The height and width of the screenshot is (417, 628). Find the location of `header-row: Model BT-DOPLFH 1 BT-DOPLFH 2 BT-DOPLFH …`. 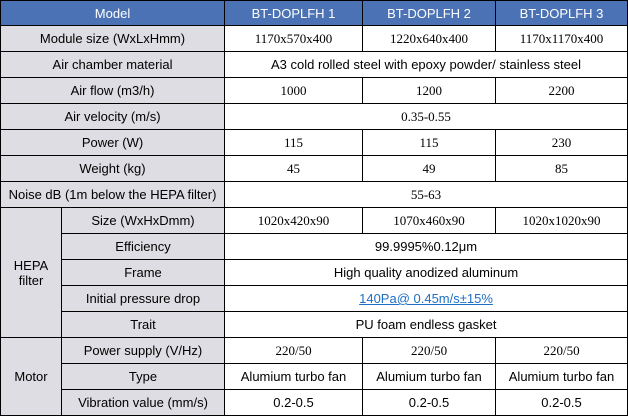

header-row: Model BT-DOPLFH 1 BT-DOPLFH 2 BT-DOPLFH … is located at coordinates (314, 13).